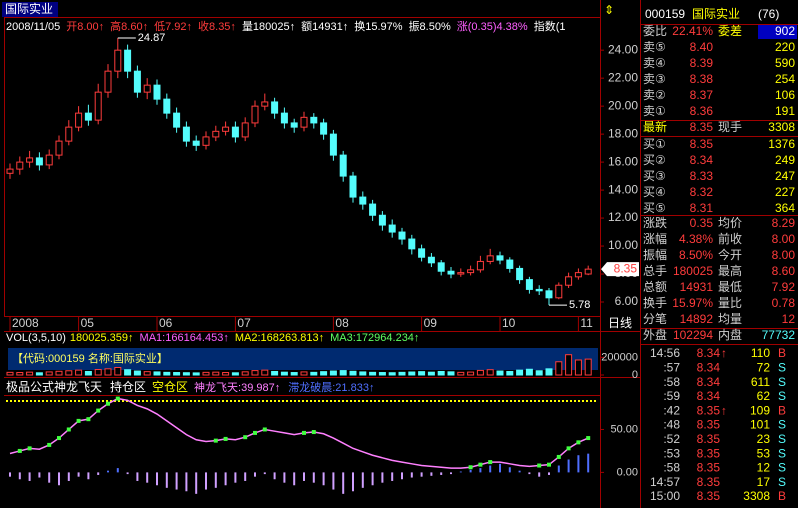  I want to click on y-tick-label: 24.00, so click(623, 49).